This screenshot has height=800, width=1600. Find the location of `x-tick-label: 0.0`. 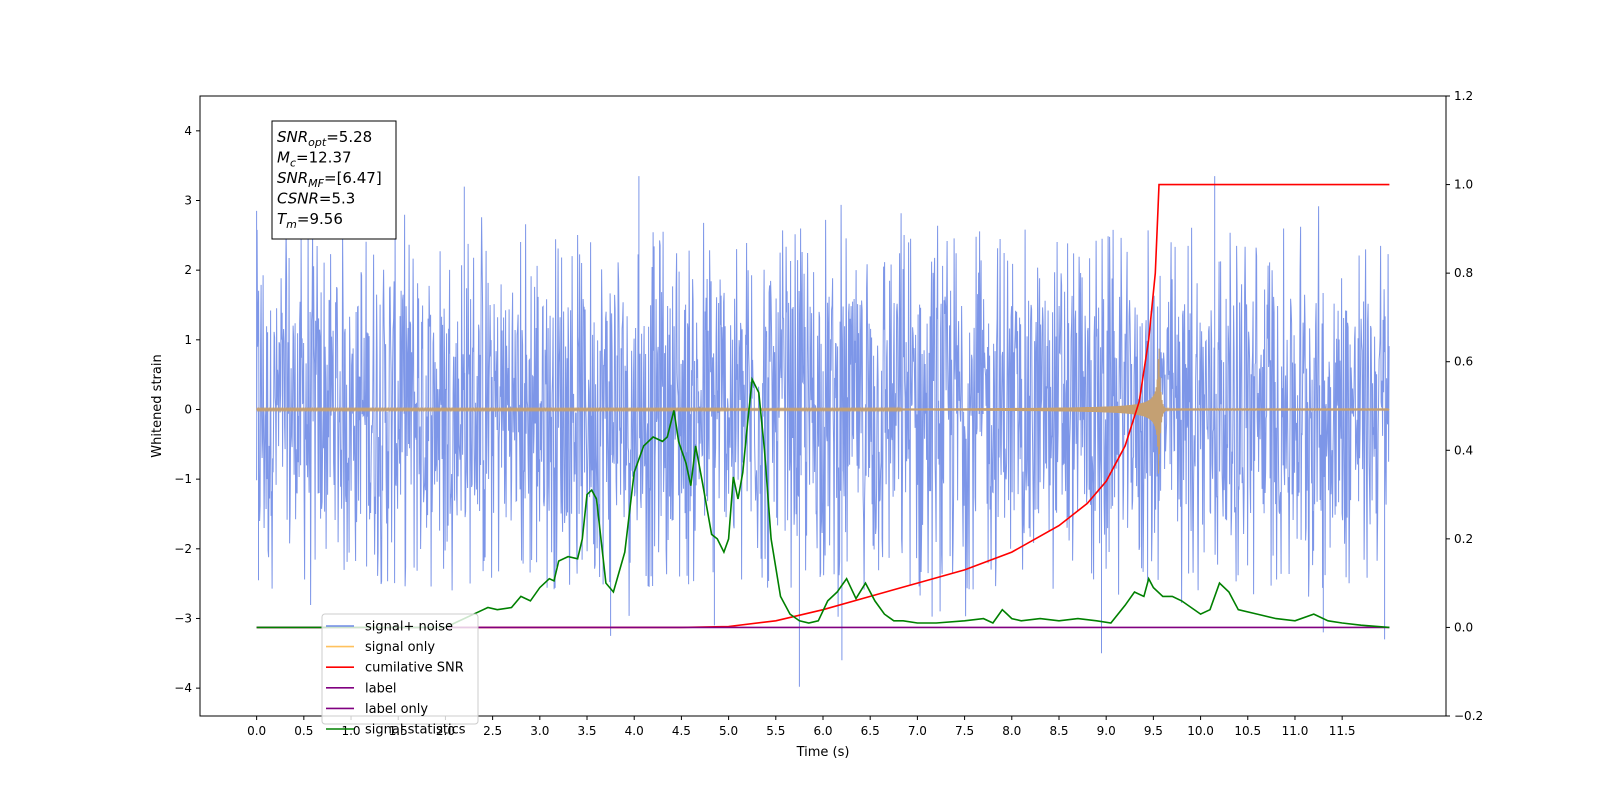

x-tick-label: 0.0 is located at coordinates (256, 731).